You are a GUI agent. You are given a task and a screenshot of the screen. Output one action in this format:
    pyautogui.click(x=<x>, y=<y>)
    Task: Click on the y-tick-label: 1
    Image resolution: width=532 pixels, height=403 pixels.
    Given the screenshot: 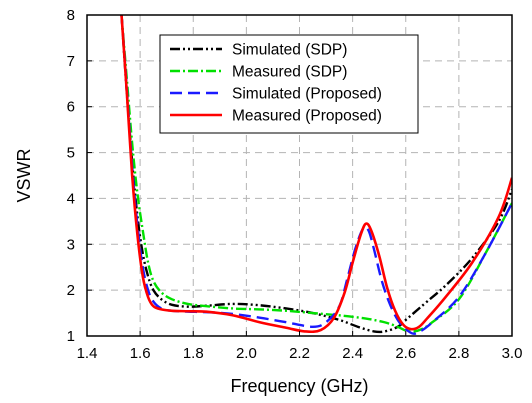 What is the action you would take?
    pyautogui.click(x=71, y=336)
    